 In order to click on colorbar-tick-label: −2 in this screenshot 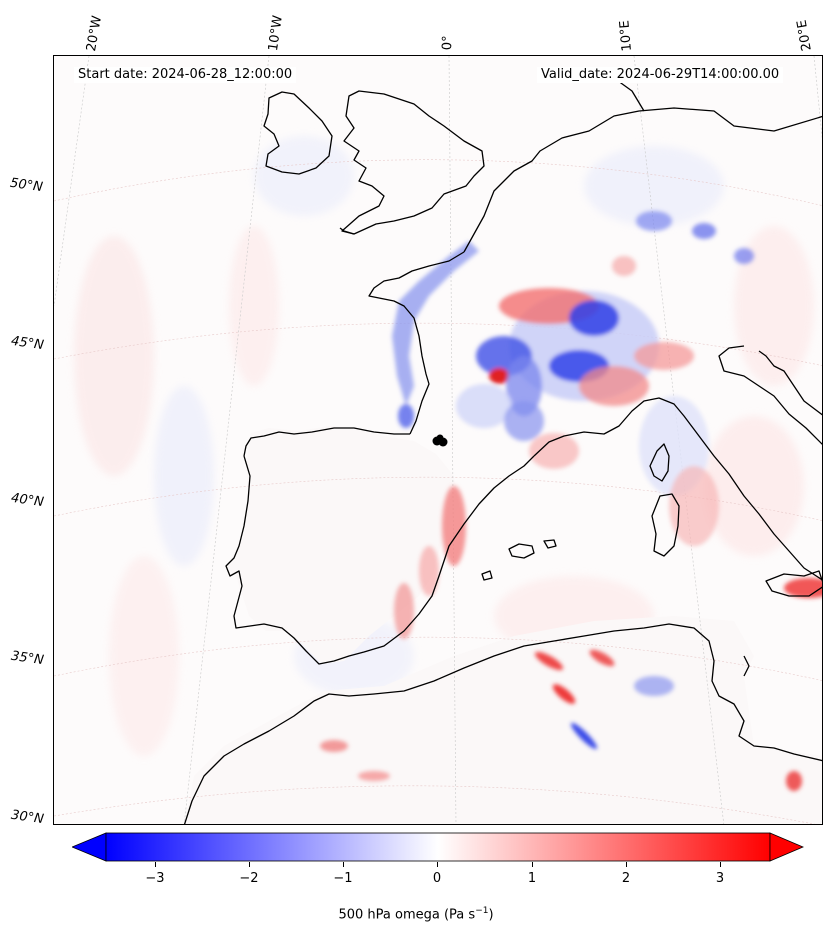, I will do `click(249, 878)`.